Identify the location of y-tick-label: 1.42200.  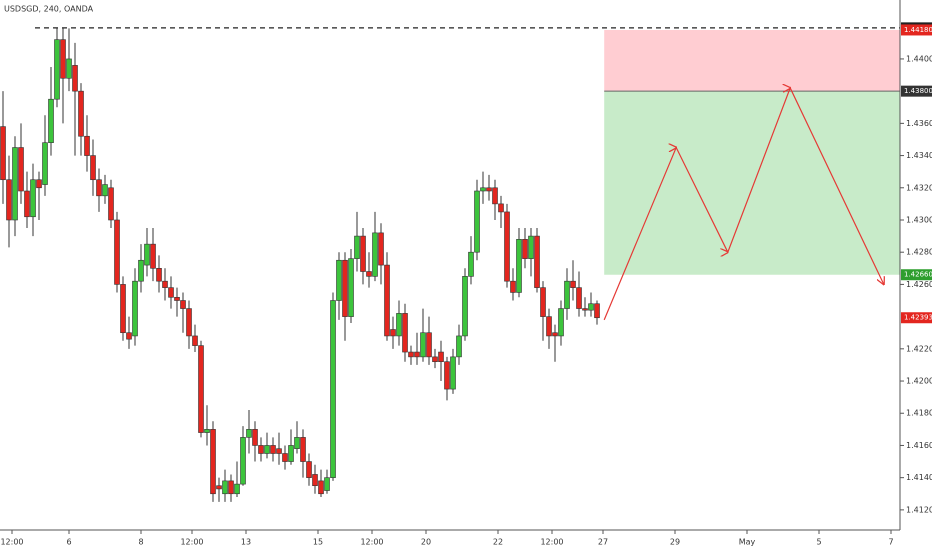
(919, 348).